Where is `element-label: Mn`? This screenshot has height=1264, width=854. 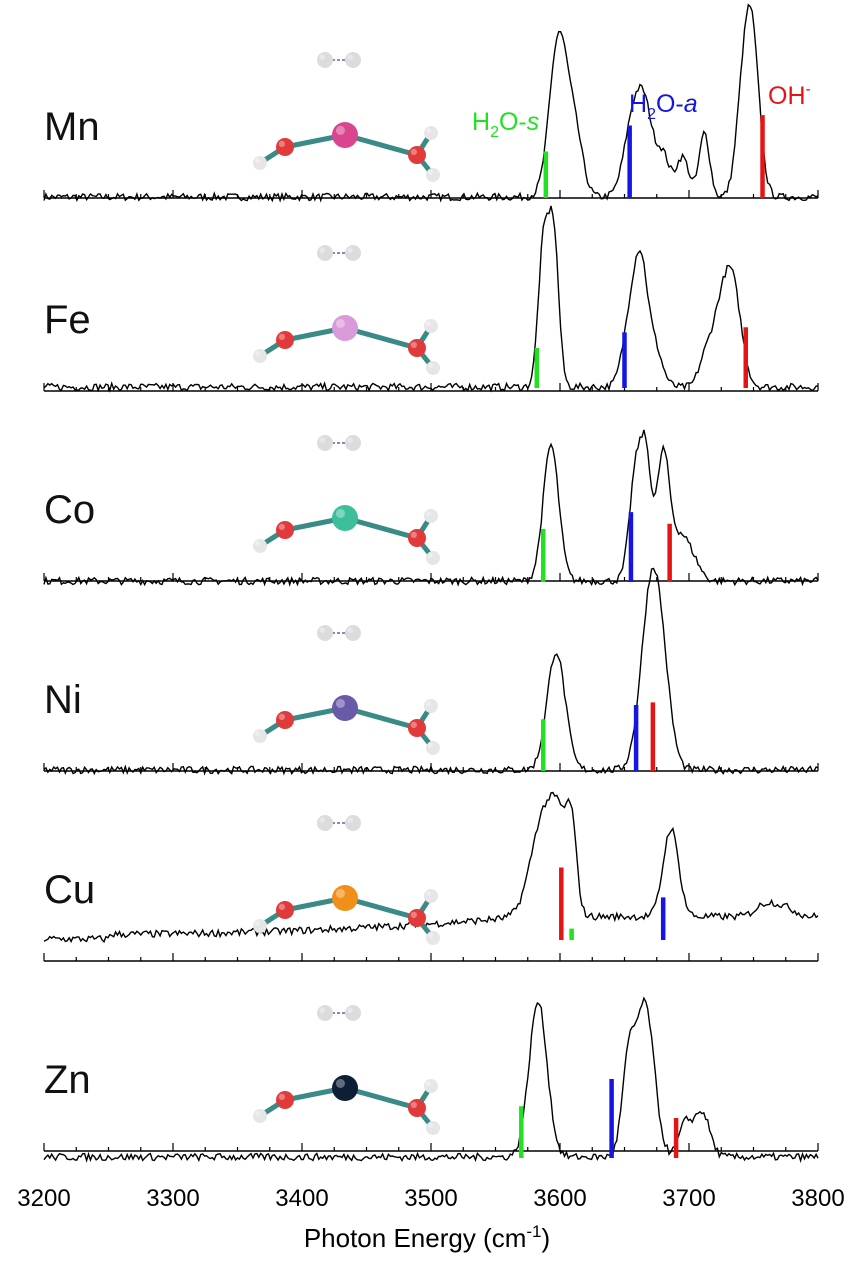 element-label: Mn is located at coordinates (72, 127).